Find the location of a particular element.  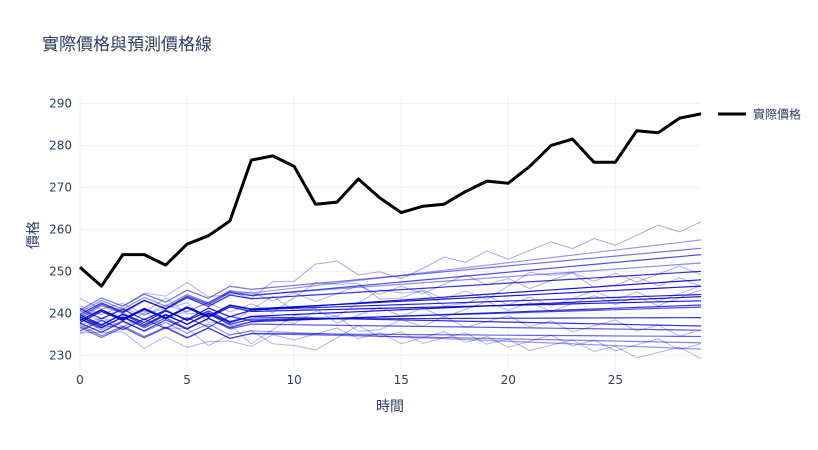

y-axis-title: 價格 is located at coordinates (33, 235).